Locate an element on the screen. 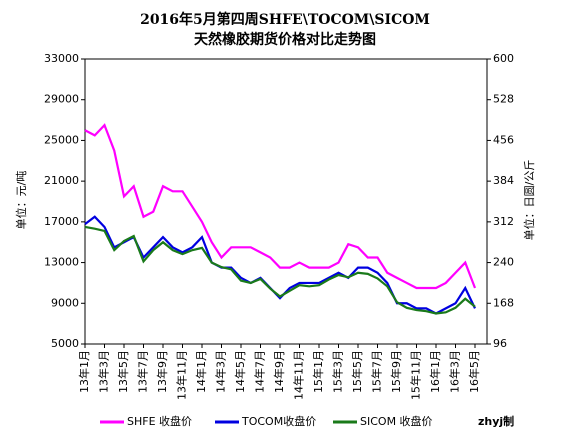 The height and width of the screenshot is (443, 561). x-tick-label: 15年11月 is located at coordinates (416, 375).